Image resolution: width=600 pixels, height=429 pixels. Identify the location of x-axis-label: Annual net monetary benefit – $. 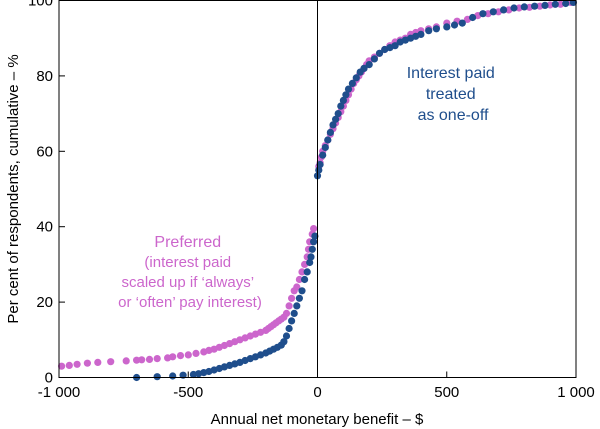
(317, 419).